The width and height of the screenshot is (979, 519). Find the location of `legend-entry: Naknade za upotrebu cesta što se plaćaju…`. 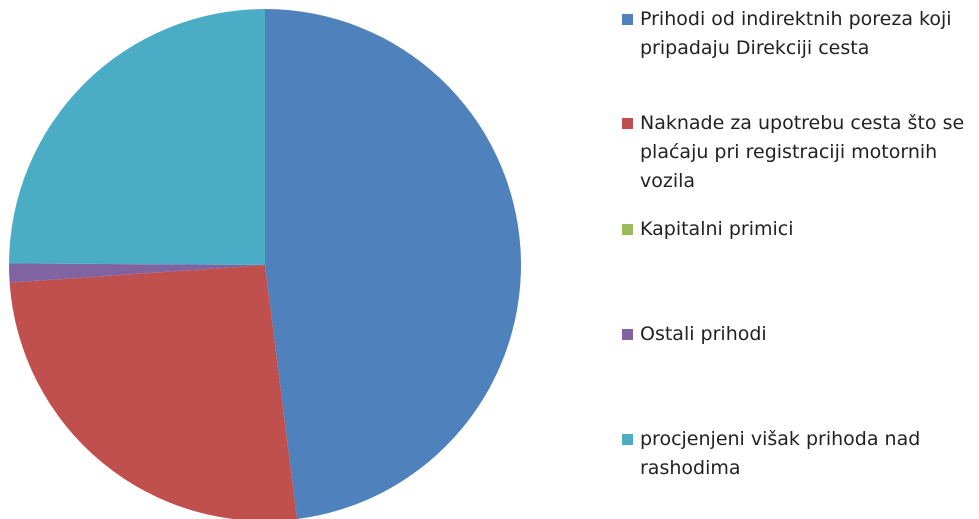

legend-entry: Naknade za upotrebu cesta što se plaćaju… is located at coordinates (798, 152).